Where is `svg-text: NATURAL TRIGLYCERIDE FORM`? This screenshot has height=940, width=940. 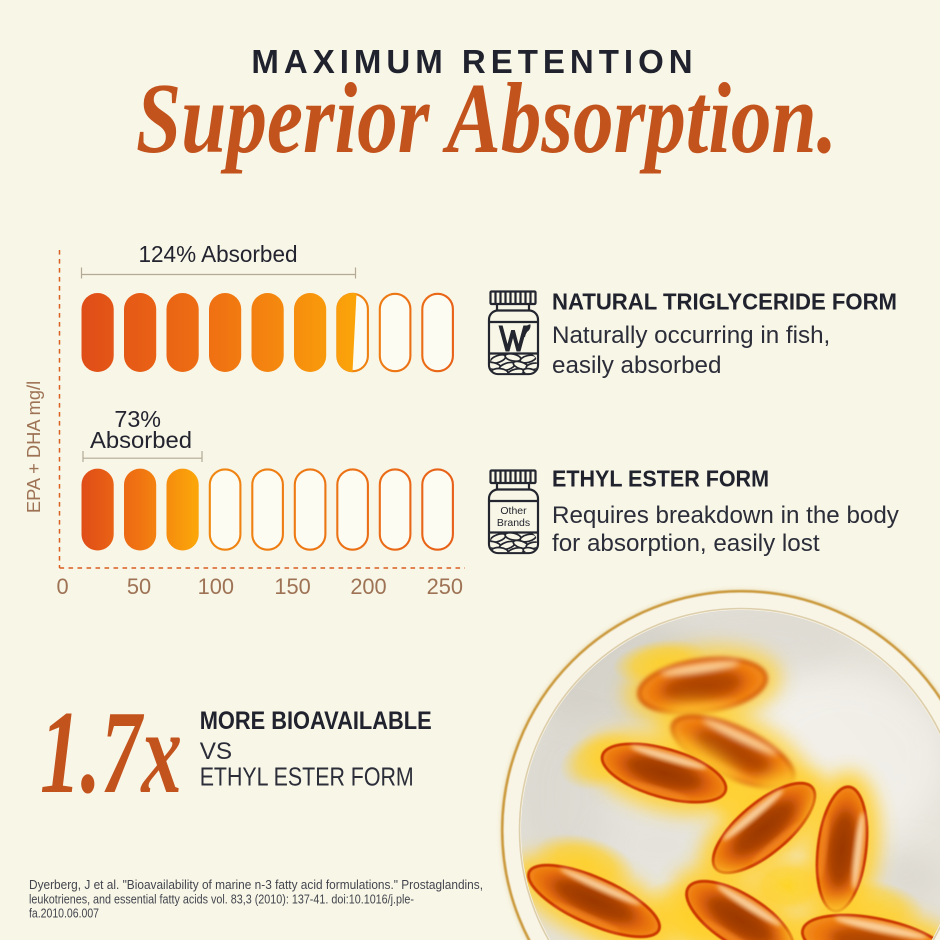 svg-text: NATURAL TRIGLYCERIDE FORM is located at coordinates (724, 302).